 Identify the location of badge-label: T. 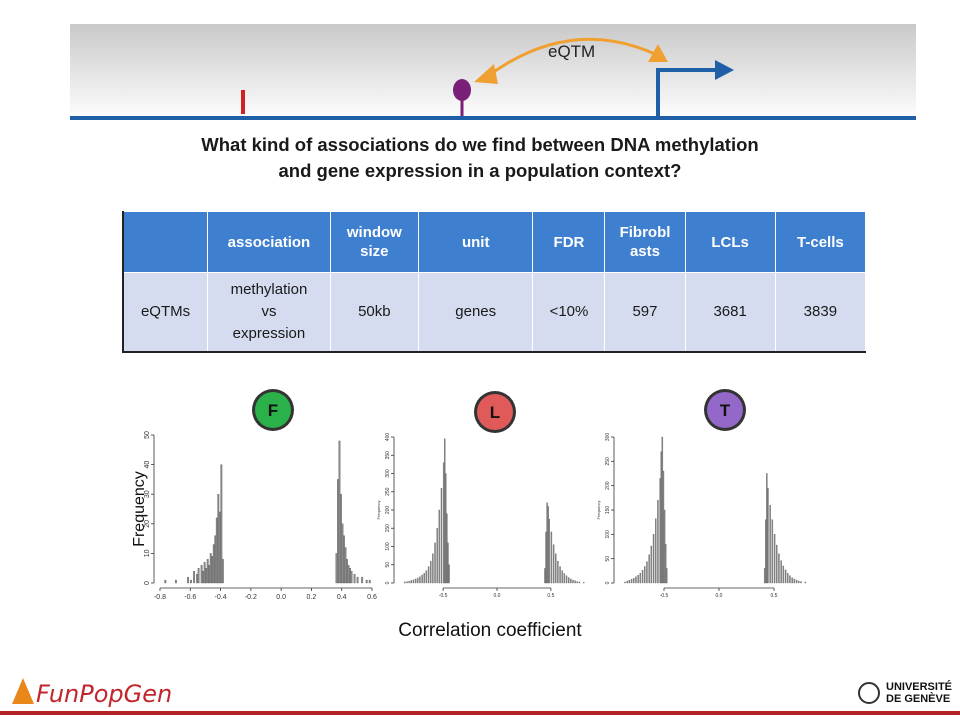
(725, 410).